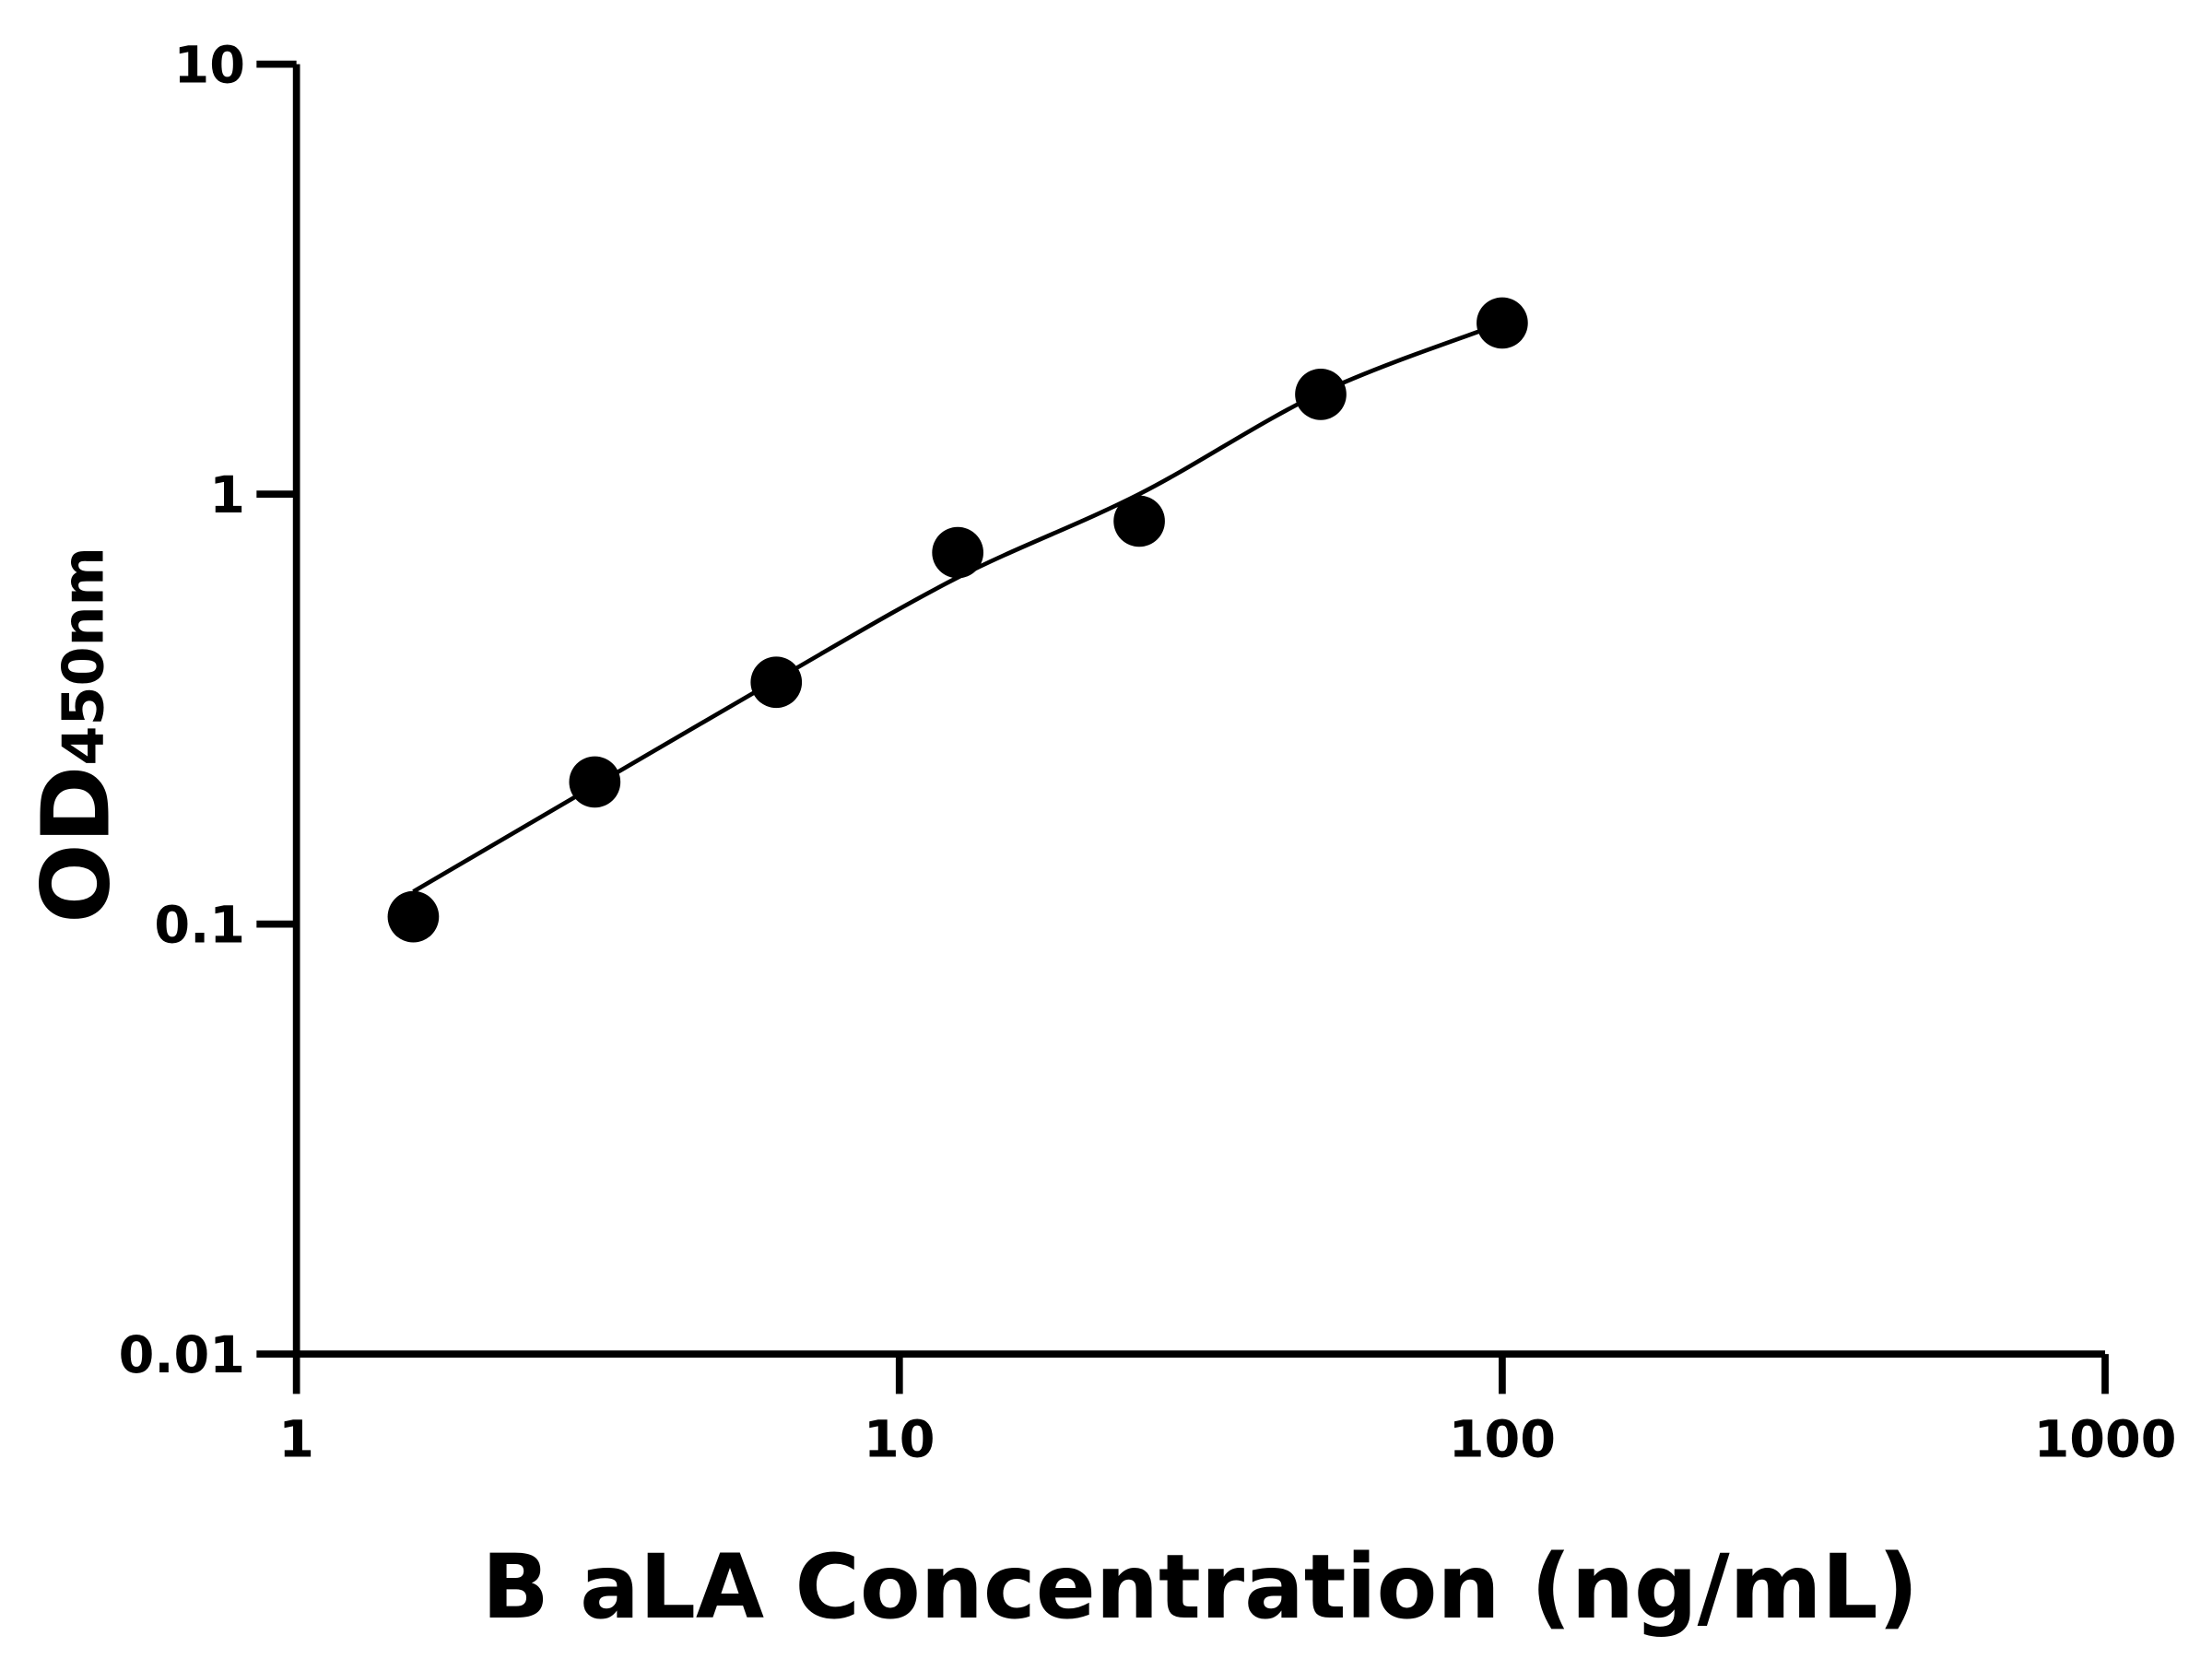  What do you see at coordinates (199, 926) in the screenshot?
I see `y-tick-label: 0.1` at bounding box center [199, 926].